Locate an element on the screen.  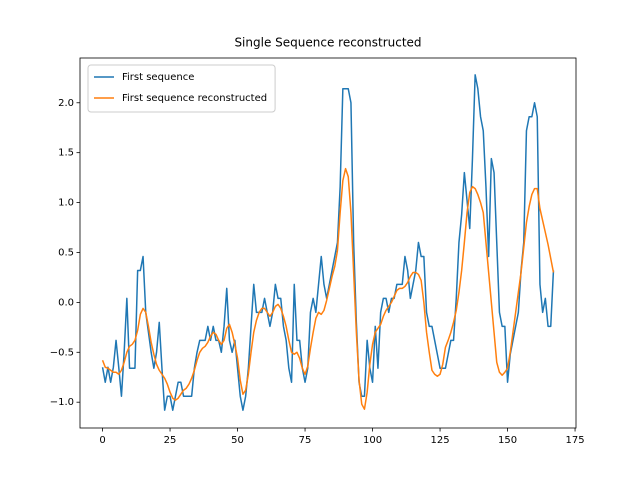
legend-label: First sequence is located at coordinates (158, 77).